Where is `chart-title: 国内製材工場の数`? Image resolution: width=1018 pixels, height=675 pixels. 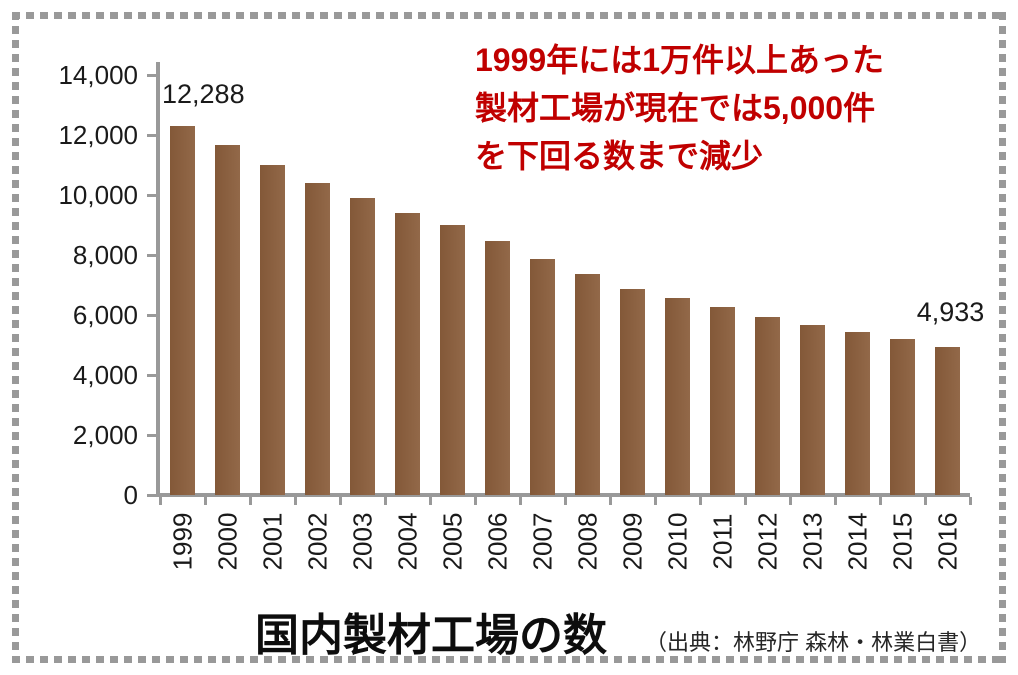 chart-title: 国内製材工場の数 is located at coordinates (431, 635).